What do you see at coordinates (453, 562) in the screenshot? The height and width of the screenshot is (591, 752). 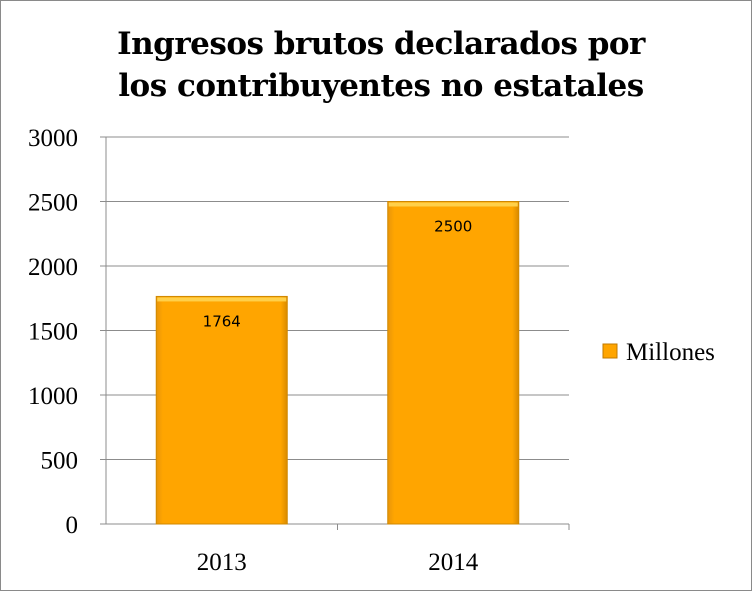 I see `x-tick-label: 2014` at bounding box center [453, 562].